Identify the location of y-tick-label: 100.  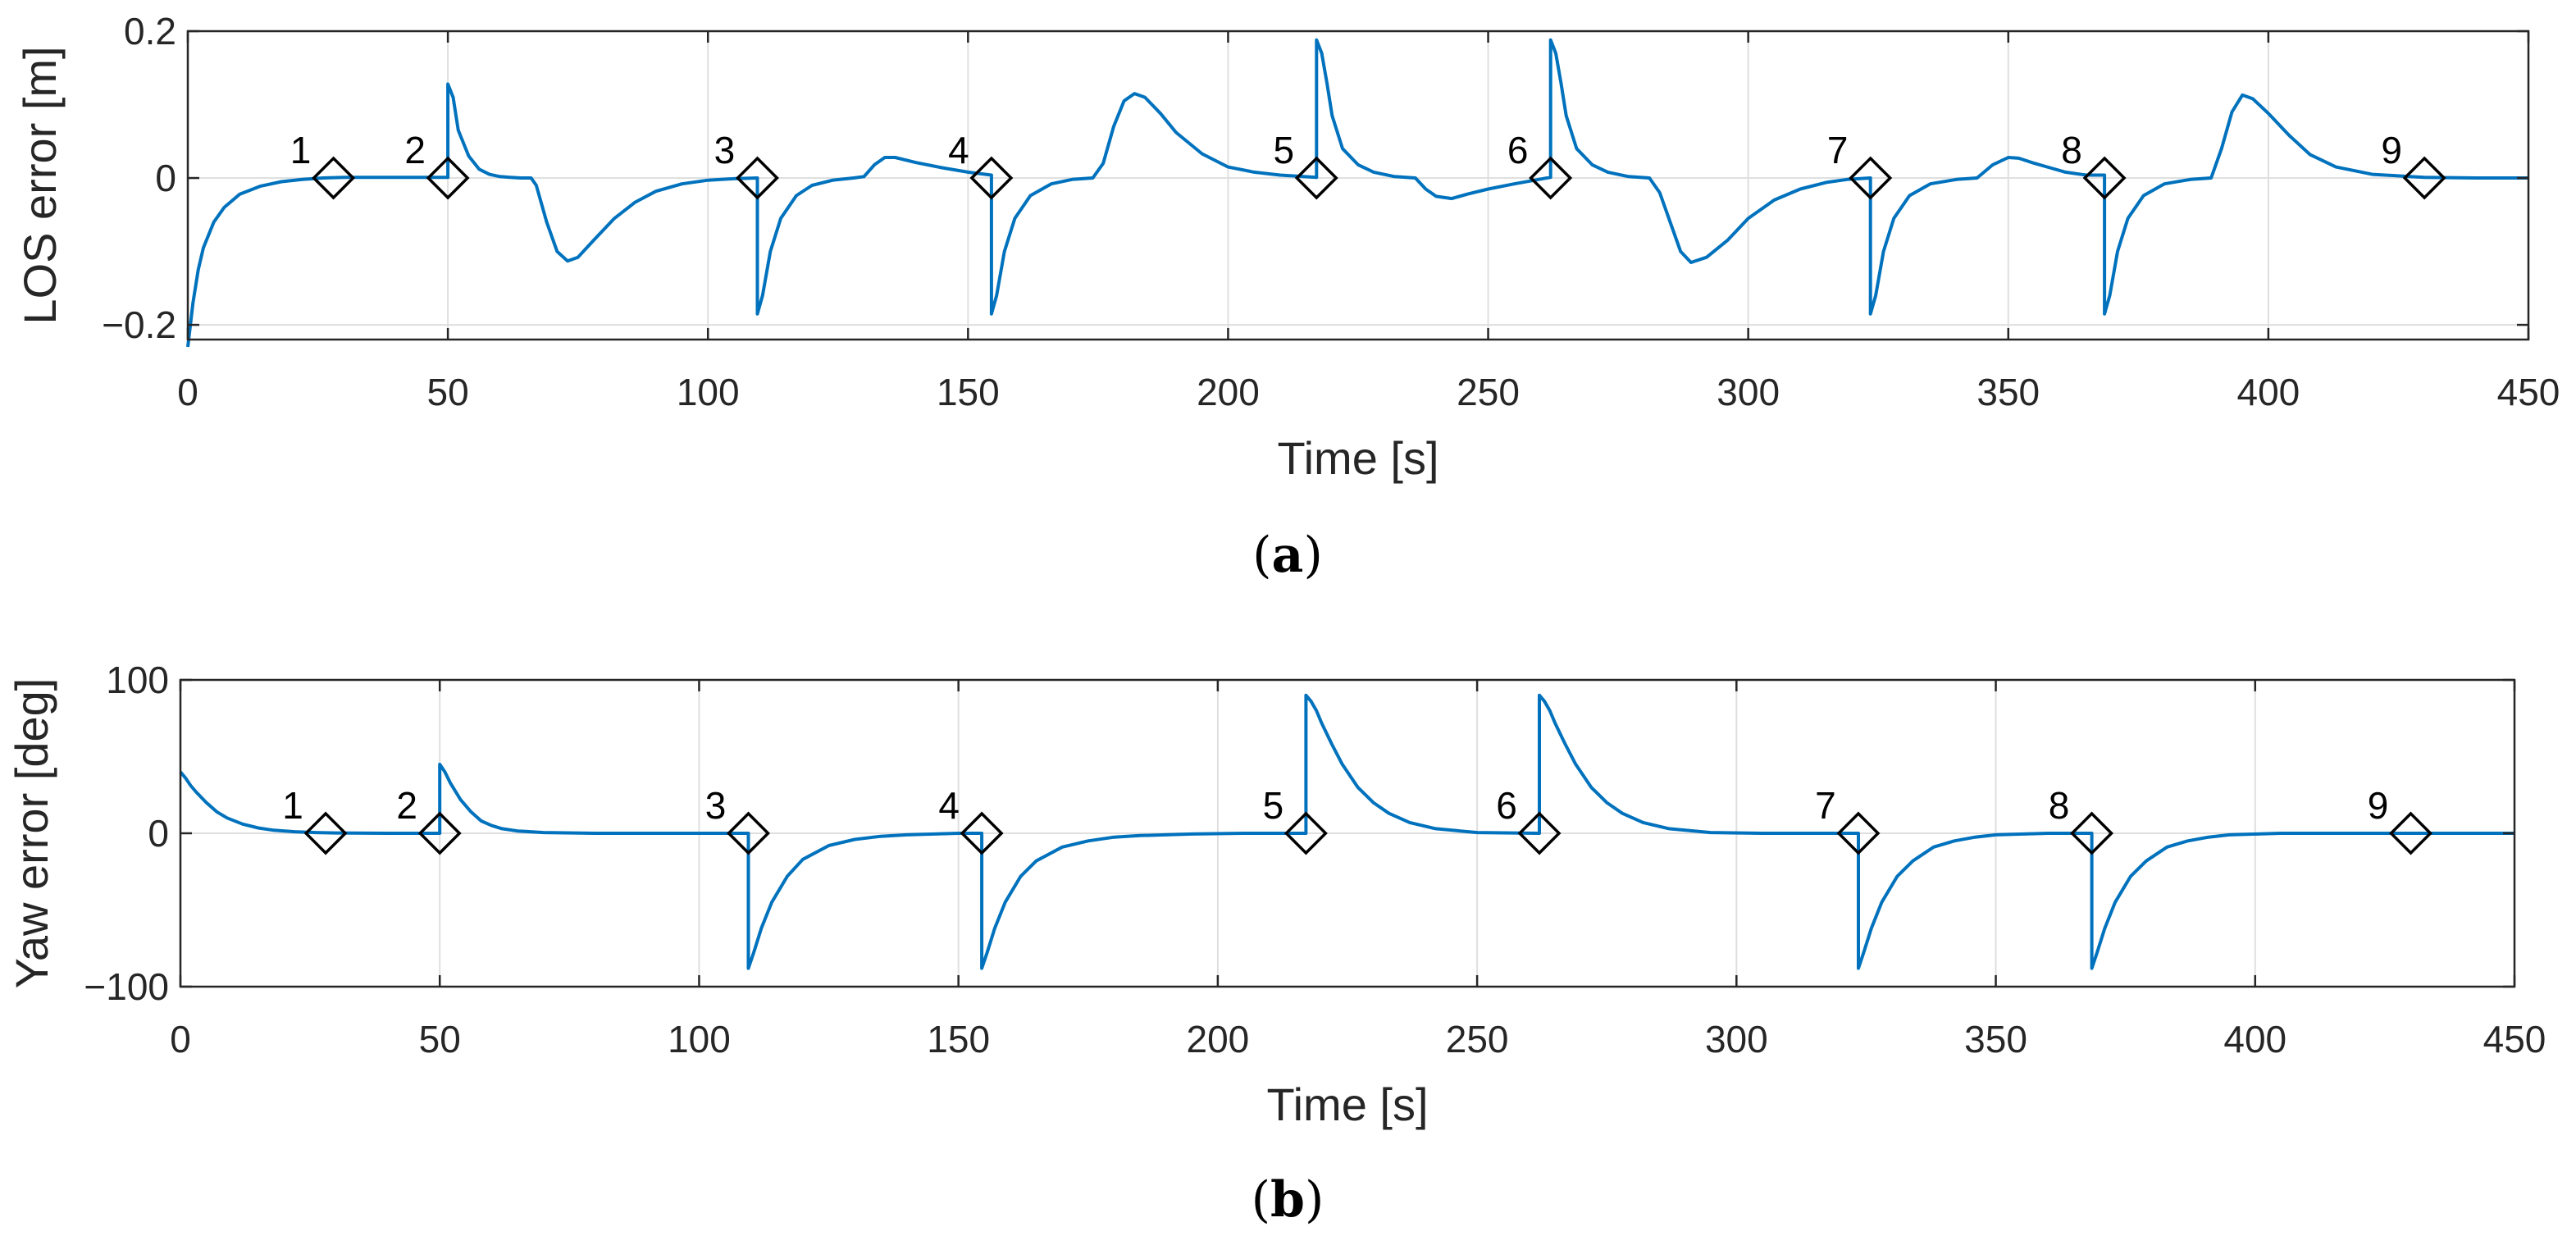
(137, 680).